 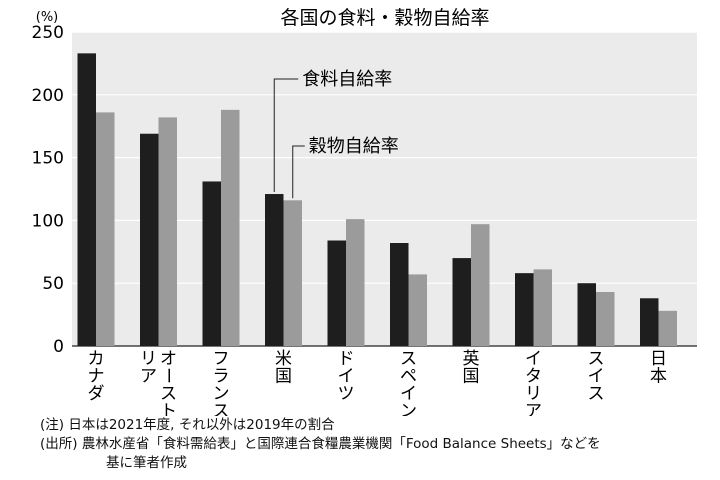 I want to click on legend-label-grain: 穀物自給率, so click(x=354, y=146).